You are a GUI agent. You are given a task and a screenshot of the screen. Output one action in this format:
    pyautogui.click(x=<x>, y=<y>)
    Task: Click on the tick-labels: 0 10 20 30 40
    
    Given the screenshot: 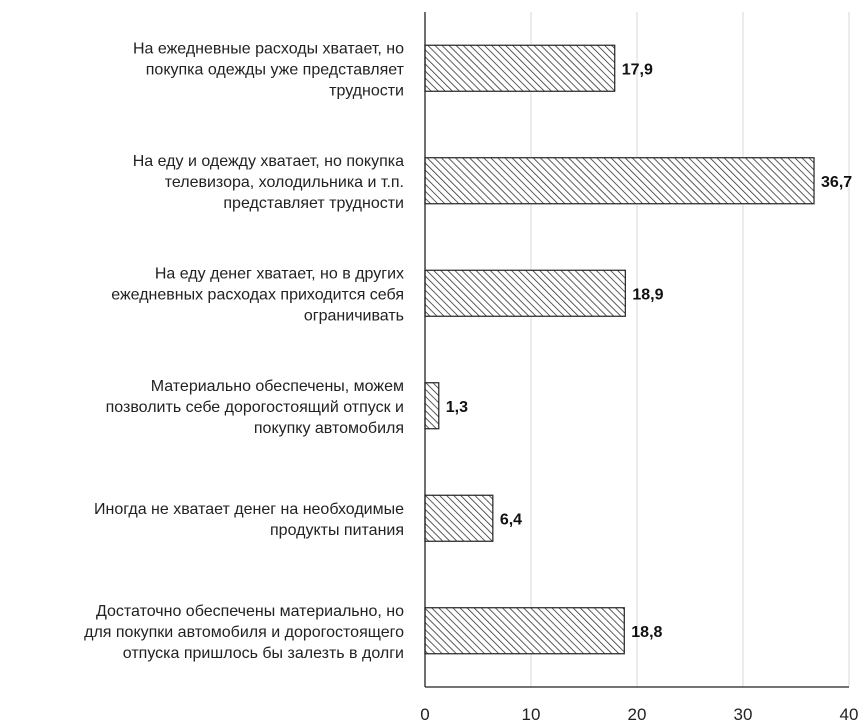 What is the action you would take?
    pyautogui.click(x=639, y=714)
    